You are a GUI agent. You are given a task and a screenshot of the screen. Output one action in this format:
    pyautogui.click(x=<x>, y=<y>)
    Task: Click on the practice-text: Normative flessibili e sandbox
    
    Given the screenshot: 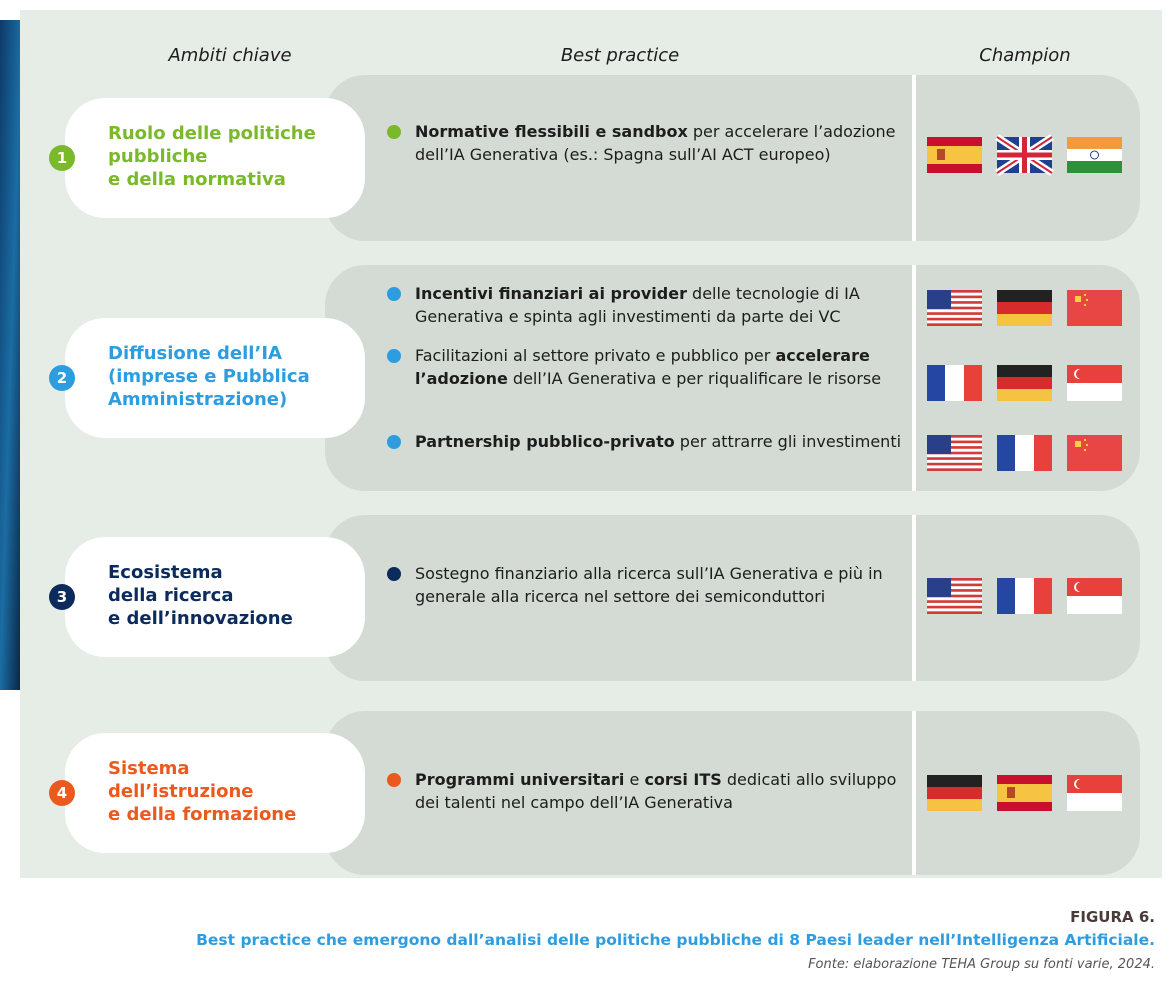 What is the action you would take?
    pyautogui.click(x=551, y=131)
    